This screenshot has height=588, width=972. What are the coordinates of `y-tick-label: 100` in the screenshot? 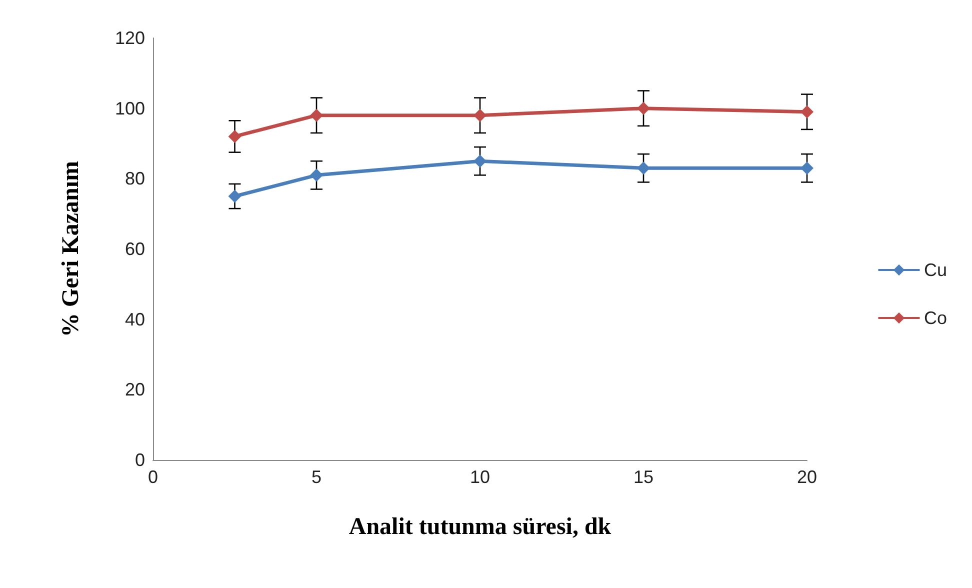 It's located at (129, 108).